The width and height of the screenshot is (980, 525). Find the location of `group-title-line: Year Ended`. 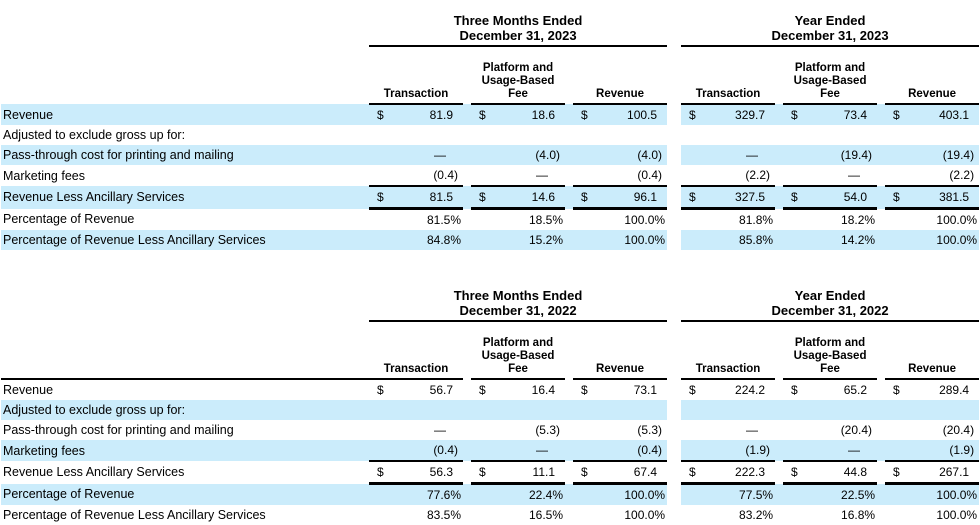

group-title-line: Year Ended is located at coordinates (830, 20).